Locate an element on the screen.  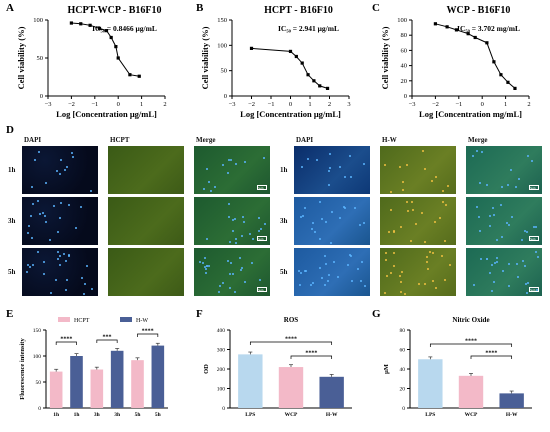
y-tick-label: 20 is located at coordinates (403, 390).